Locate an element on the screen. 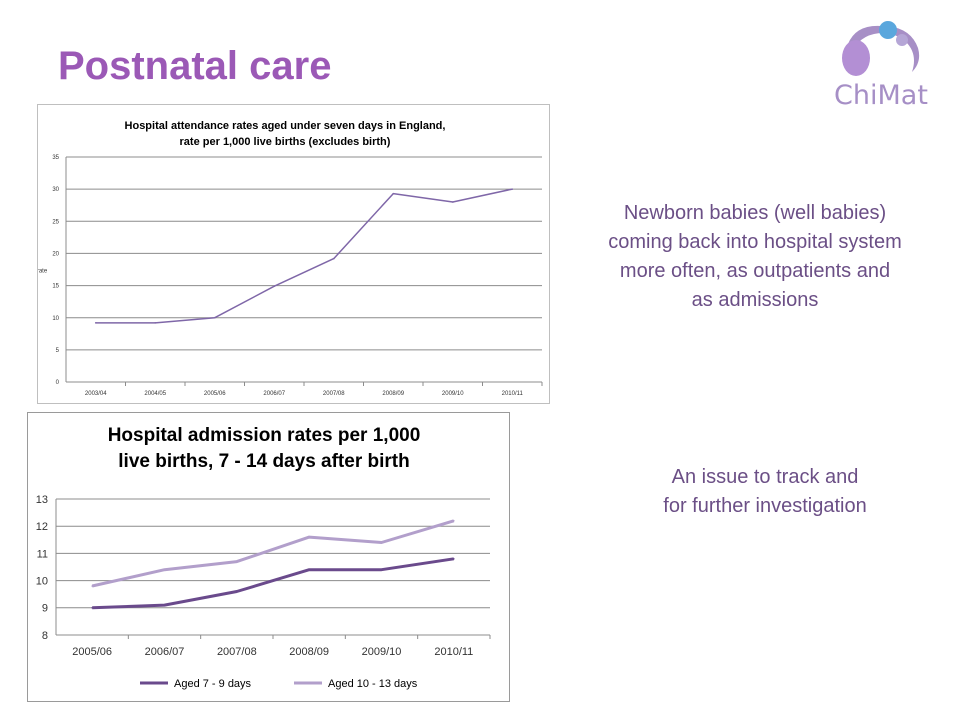 This screenshot has width=960, height=720. y-axis-label: rate is located at coordinates (43, 272).